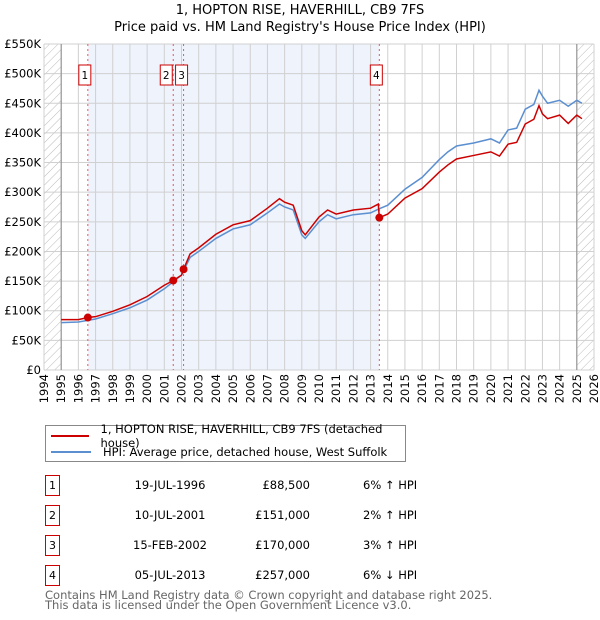  Describe the element at coordinates (27, 340) in the screenshot. I see `y-tick-label: £50K` at that location.